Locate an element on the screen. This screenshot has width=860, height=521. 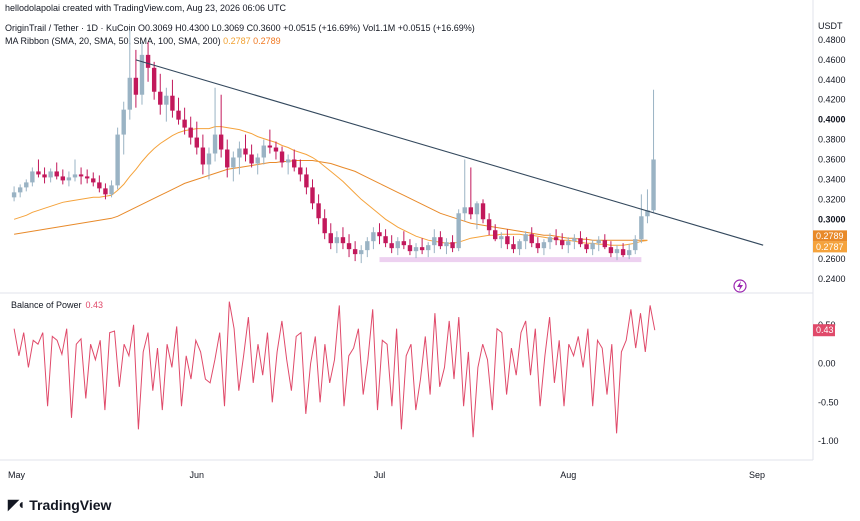
price-tag-label: 0.2787 is located at coordinates (830, 247).